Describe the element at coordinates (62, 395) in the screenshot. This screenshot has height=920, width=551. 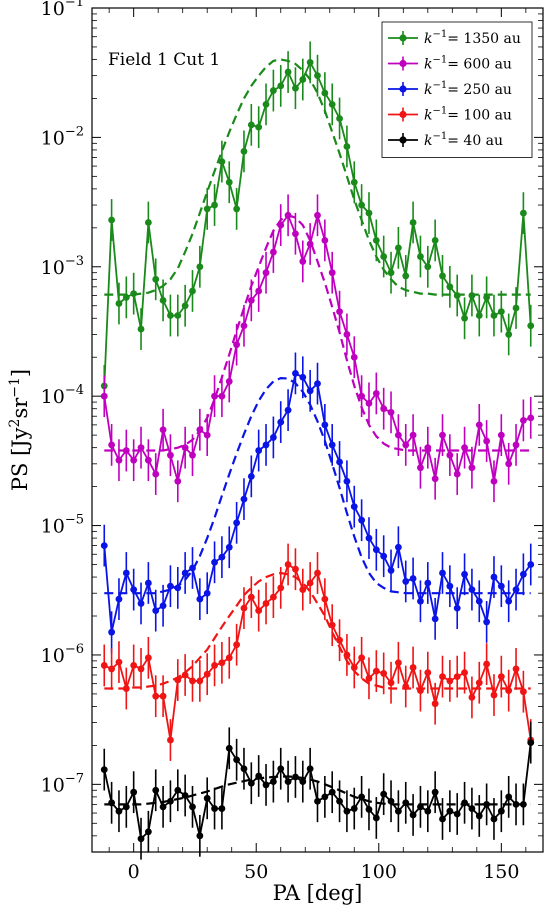
I see `y-tick-label: 10⁻⁴` at that location.